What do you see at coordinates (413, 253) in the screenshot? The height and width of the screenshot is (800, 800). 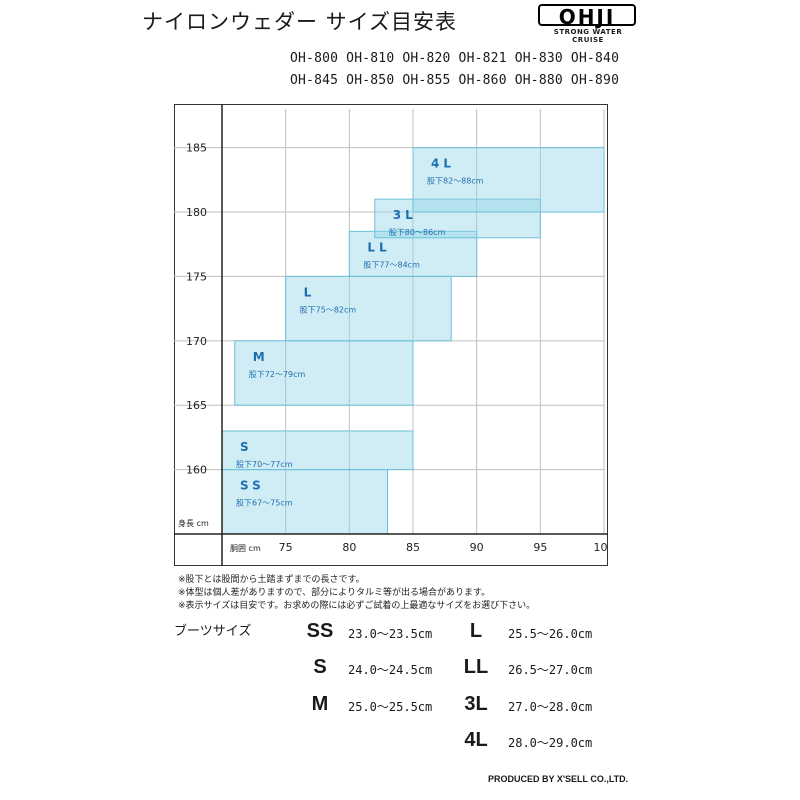 I see `size-region-ll` at bounding box center [413, 253].